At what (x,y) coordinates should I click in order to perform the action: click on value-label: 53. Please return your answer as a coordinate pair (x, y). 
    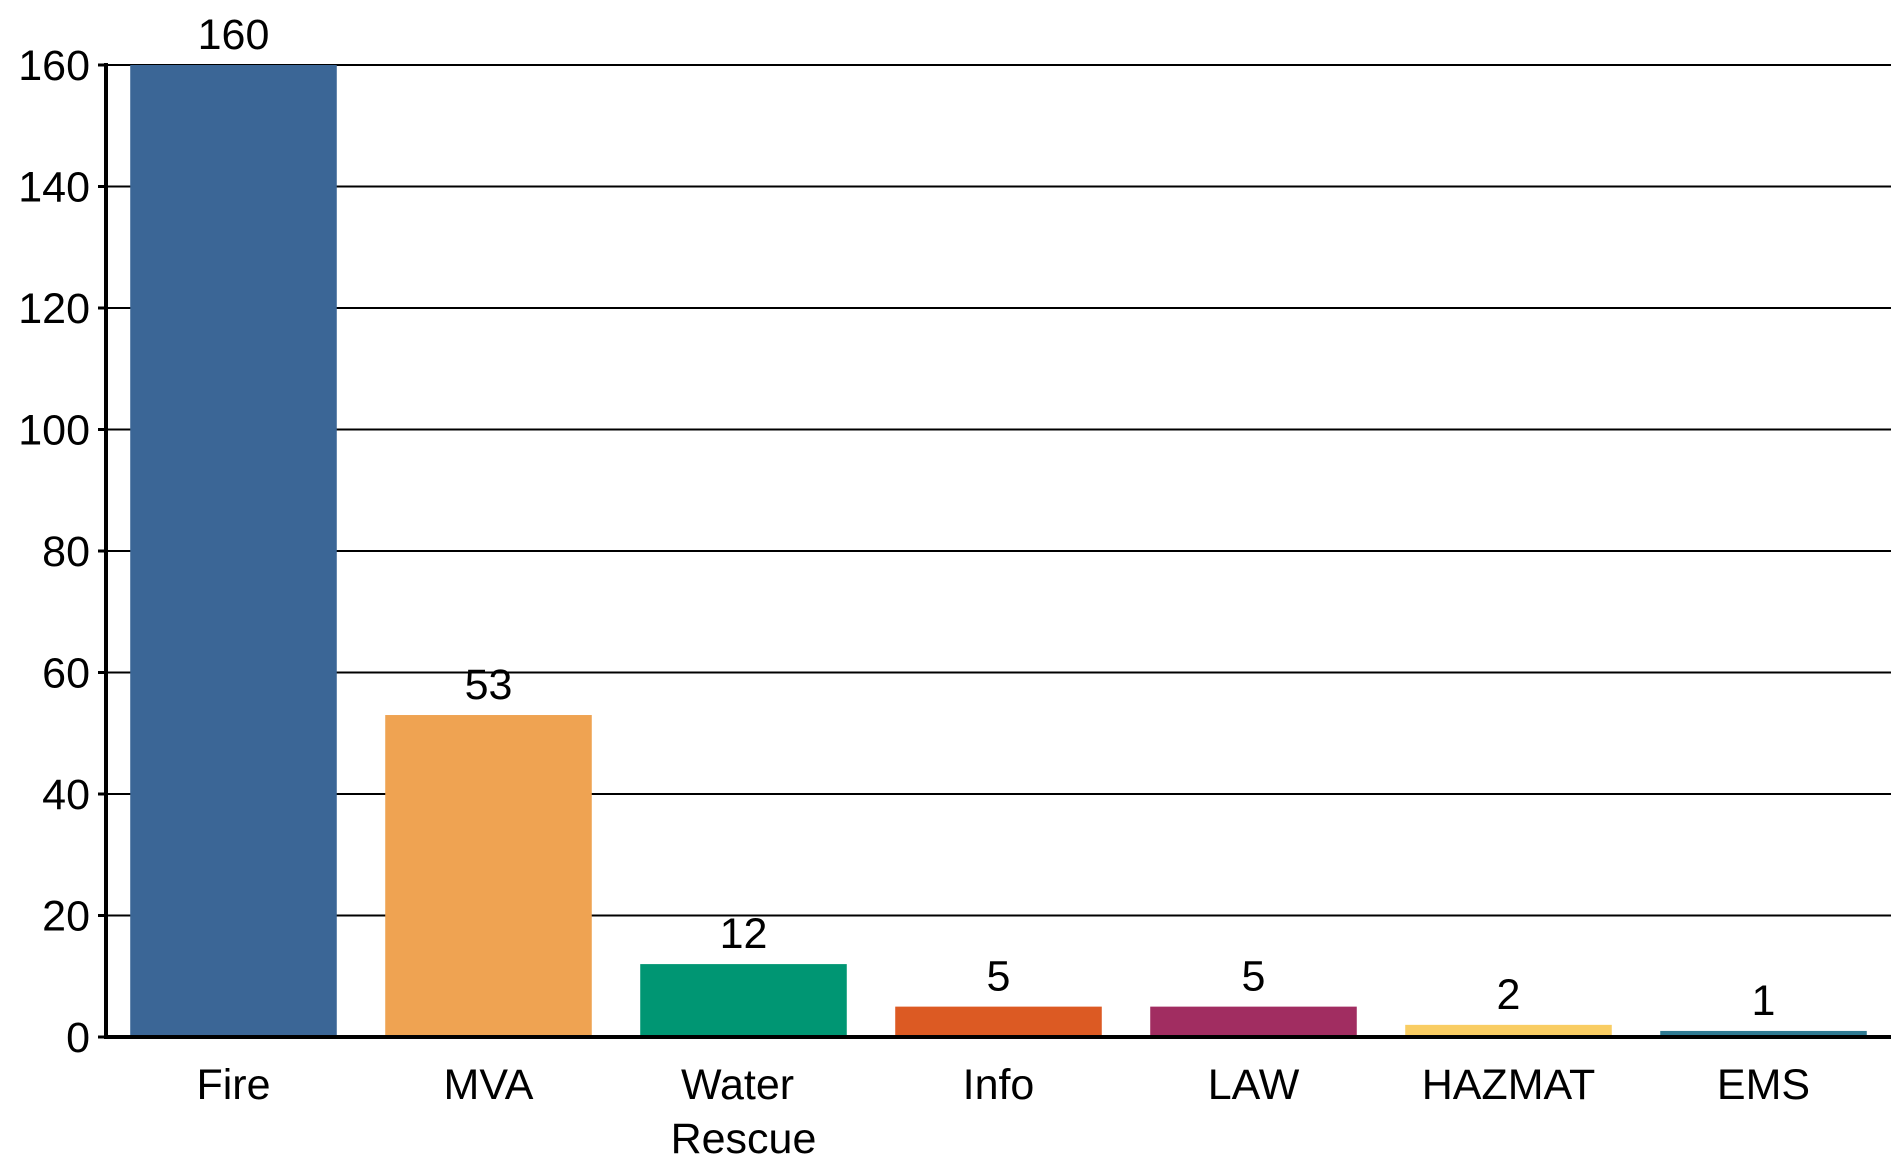
    Looking at the image, I should click on (489, 685).